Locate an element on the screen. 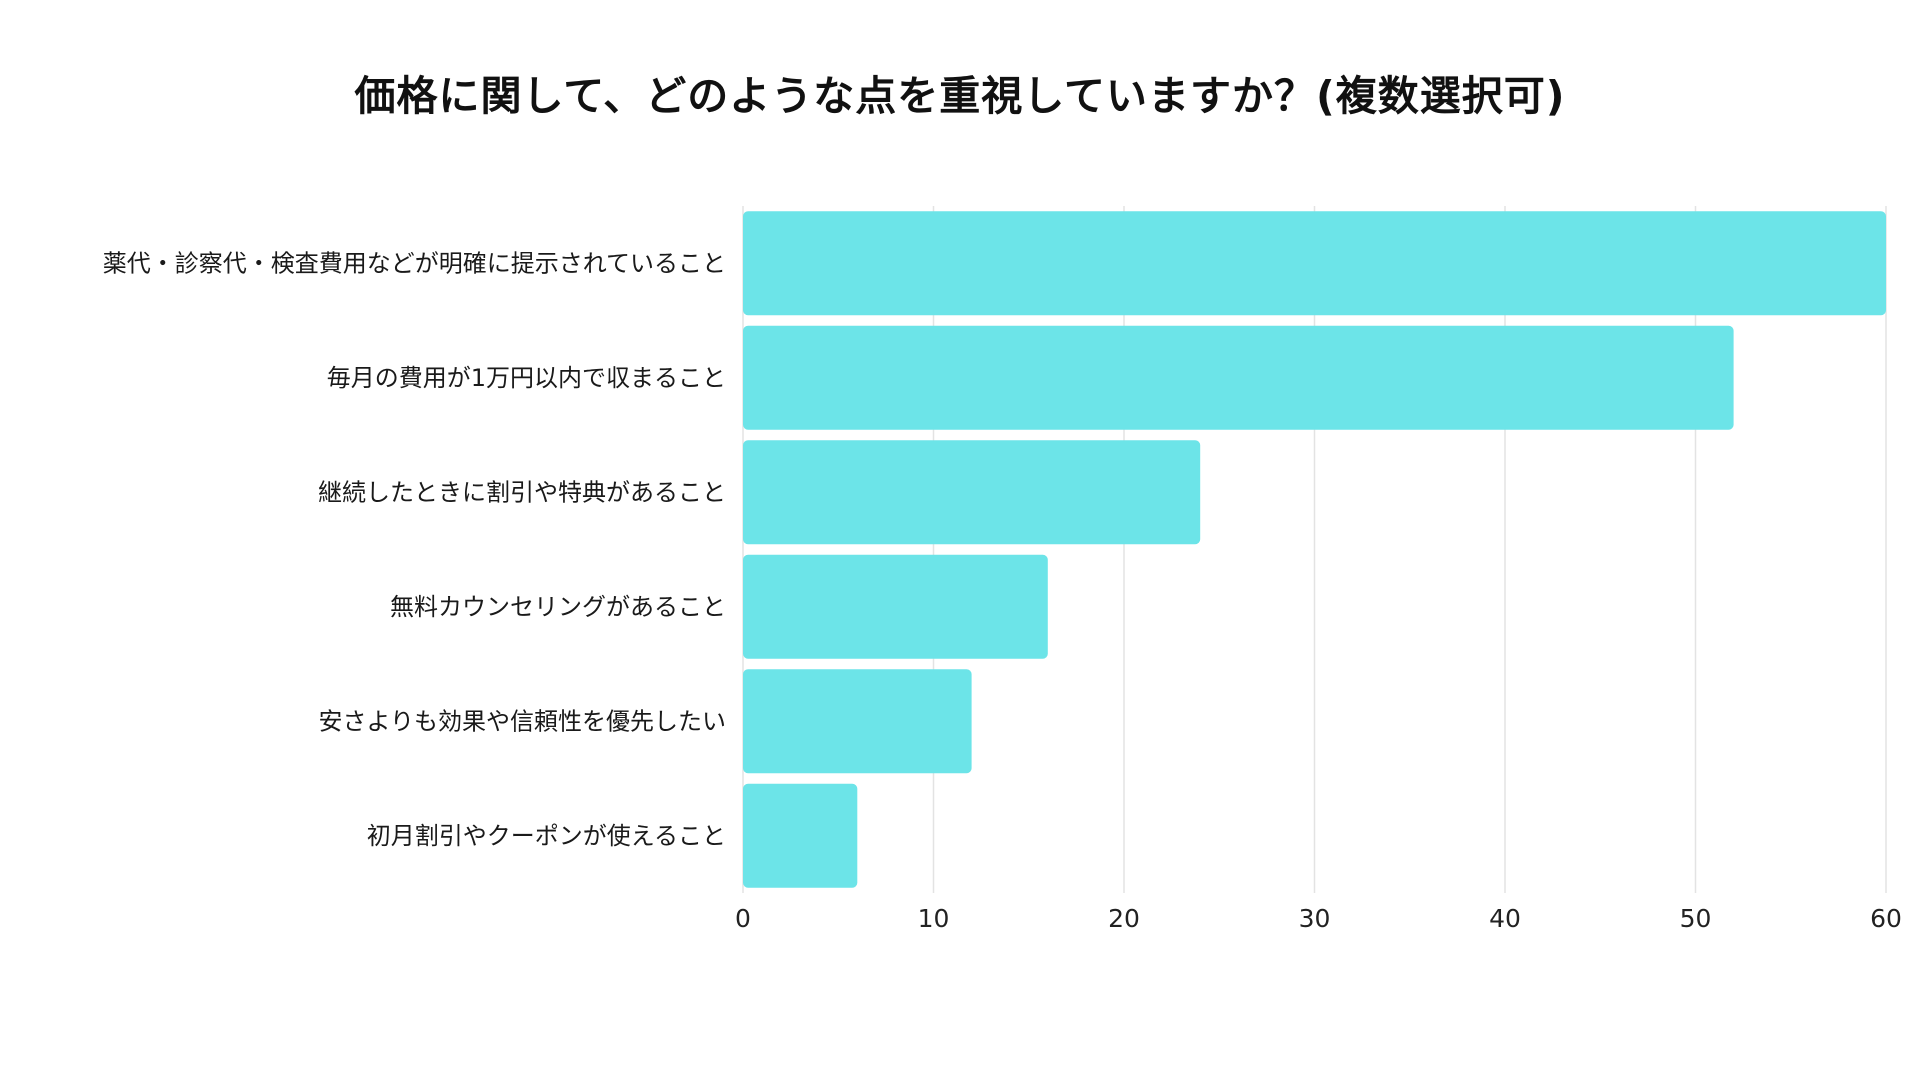 The image size is (1920, 1080). x-tick-label: 30 is located at coordinates (1315, 918).